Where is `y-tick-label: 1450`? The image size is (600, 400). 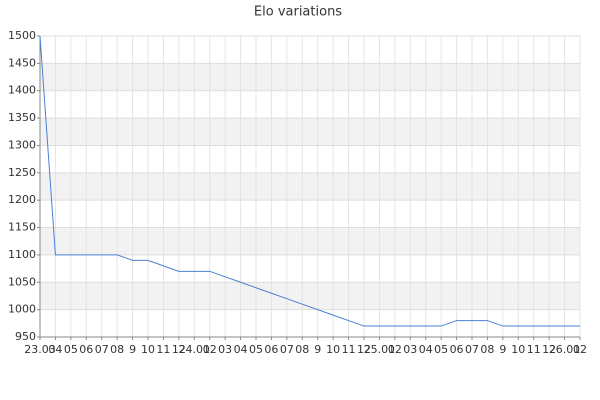 y-tick-label: 1450 is located at coordinates (22, 62).